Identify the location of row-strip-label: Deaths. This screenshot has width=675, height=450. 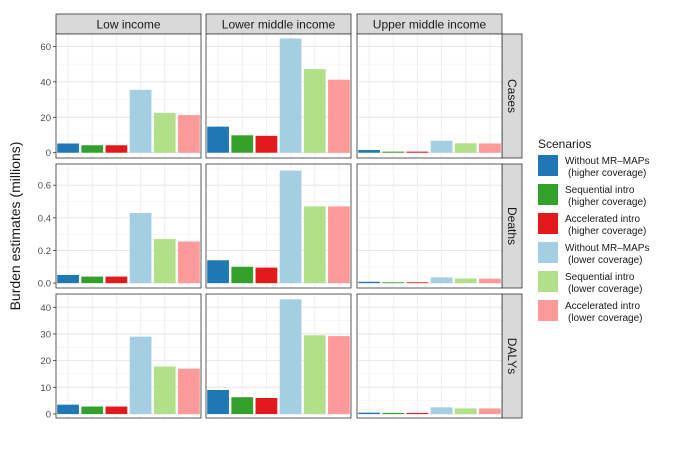
(512, 226).